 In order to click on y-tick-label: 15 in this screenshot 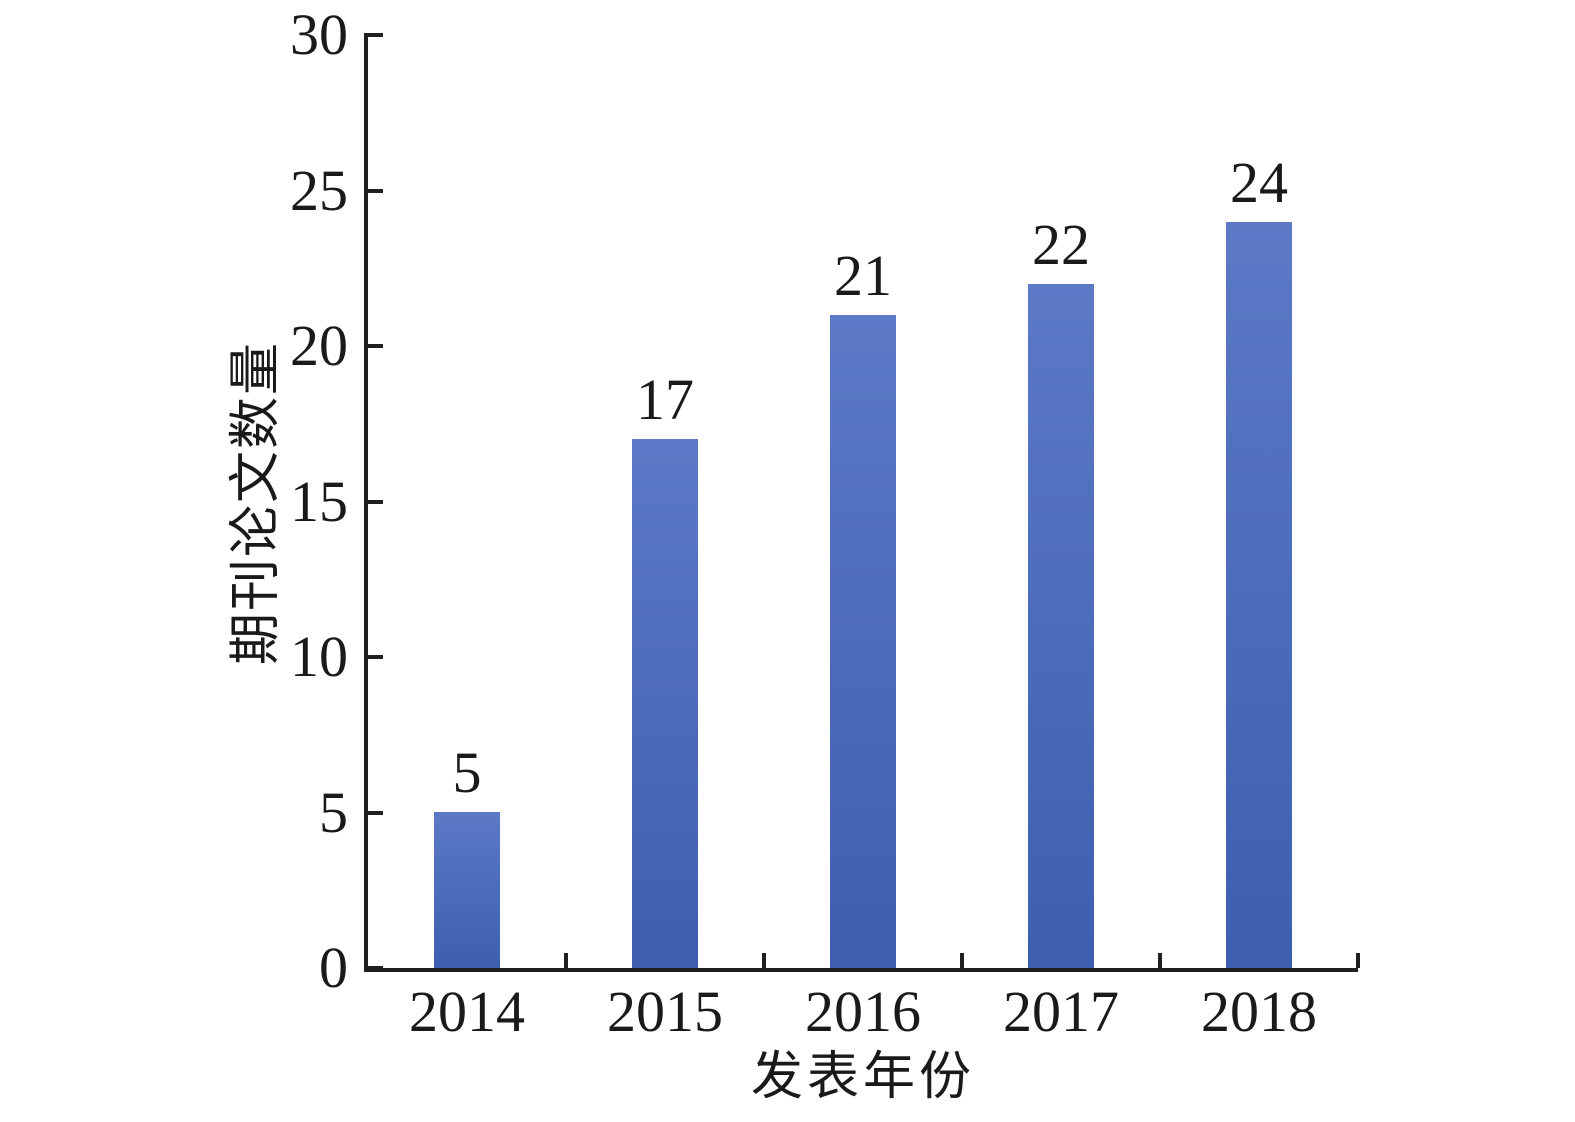, I will do `click(319, 501)`.